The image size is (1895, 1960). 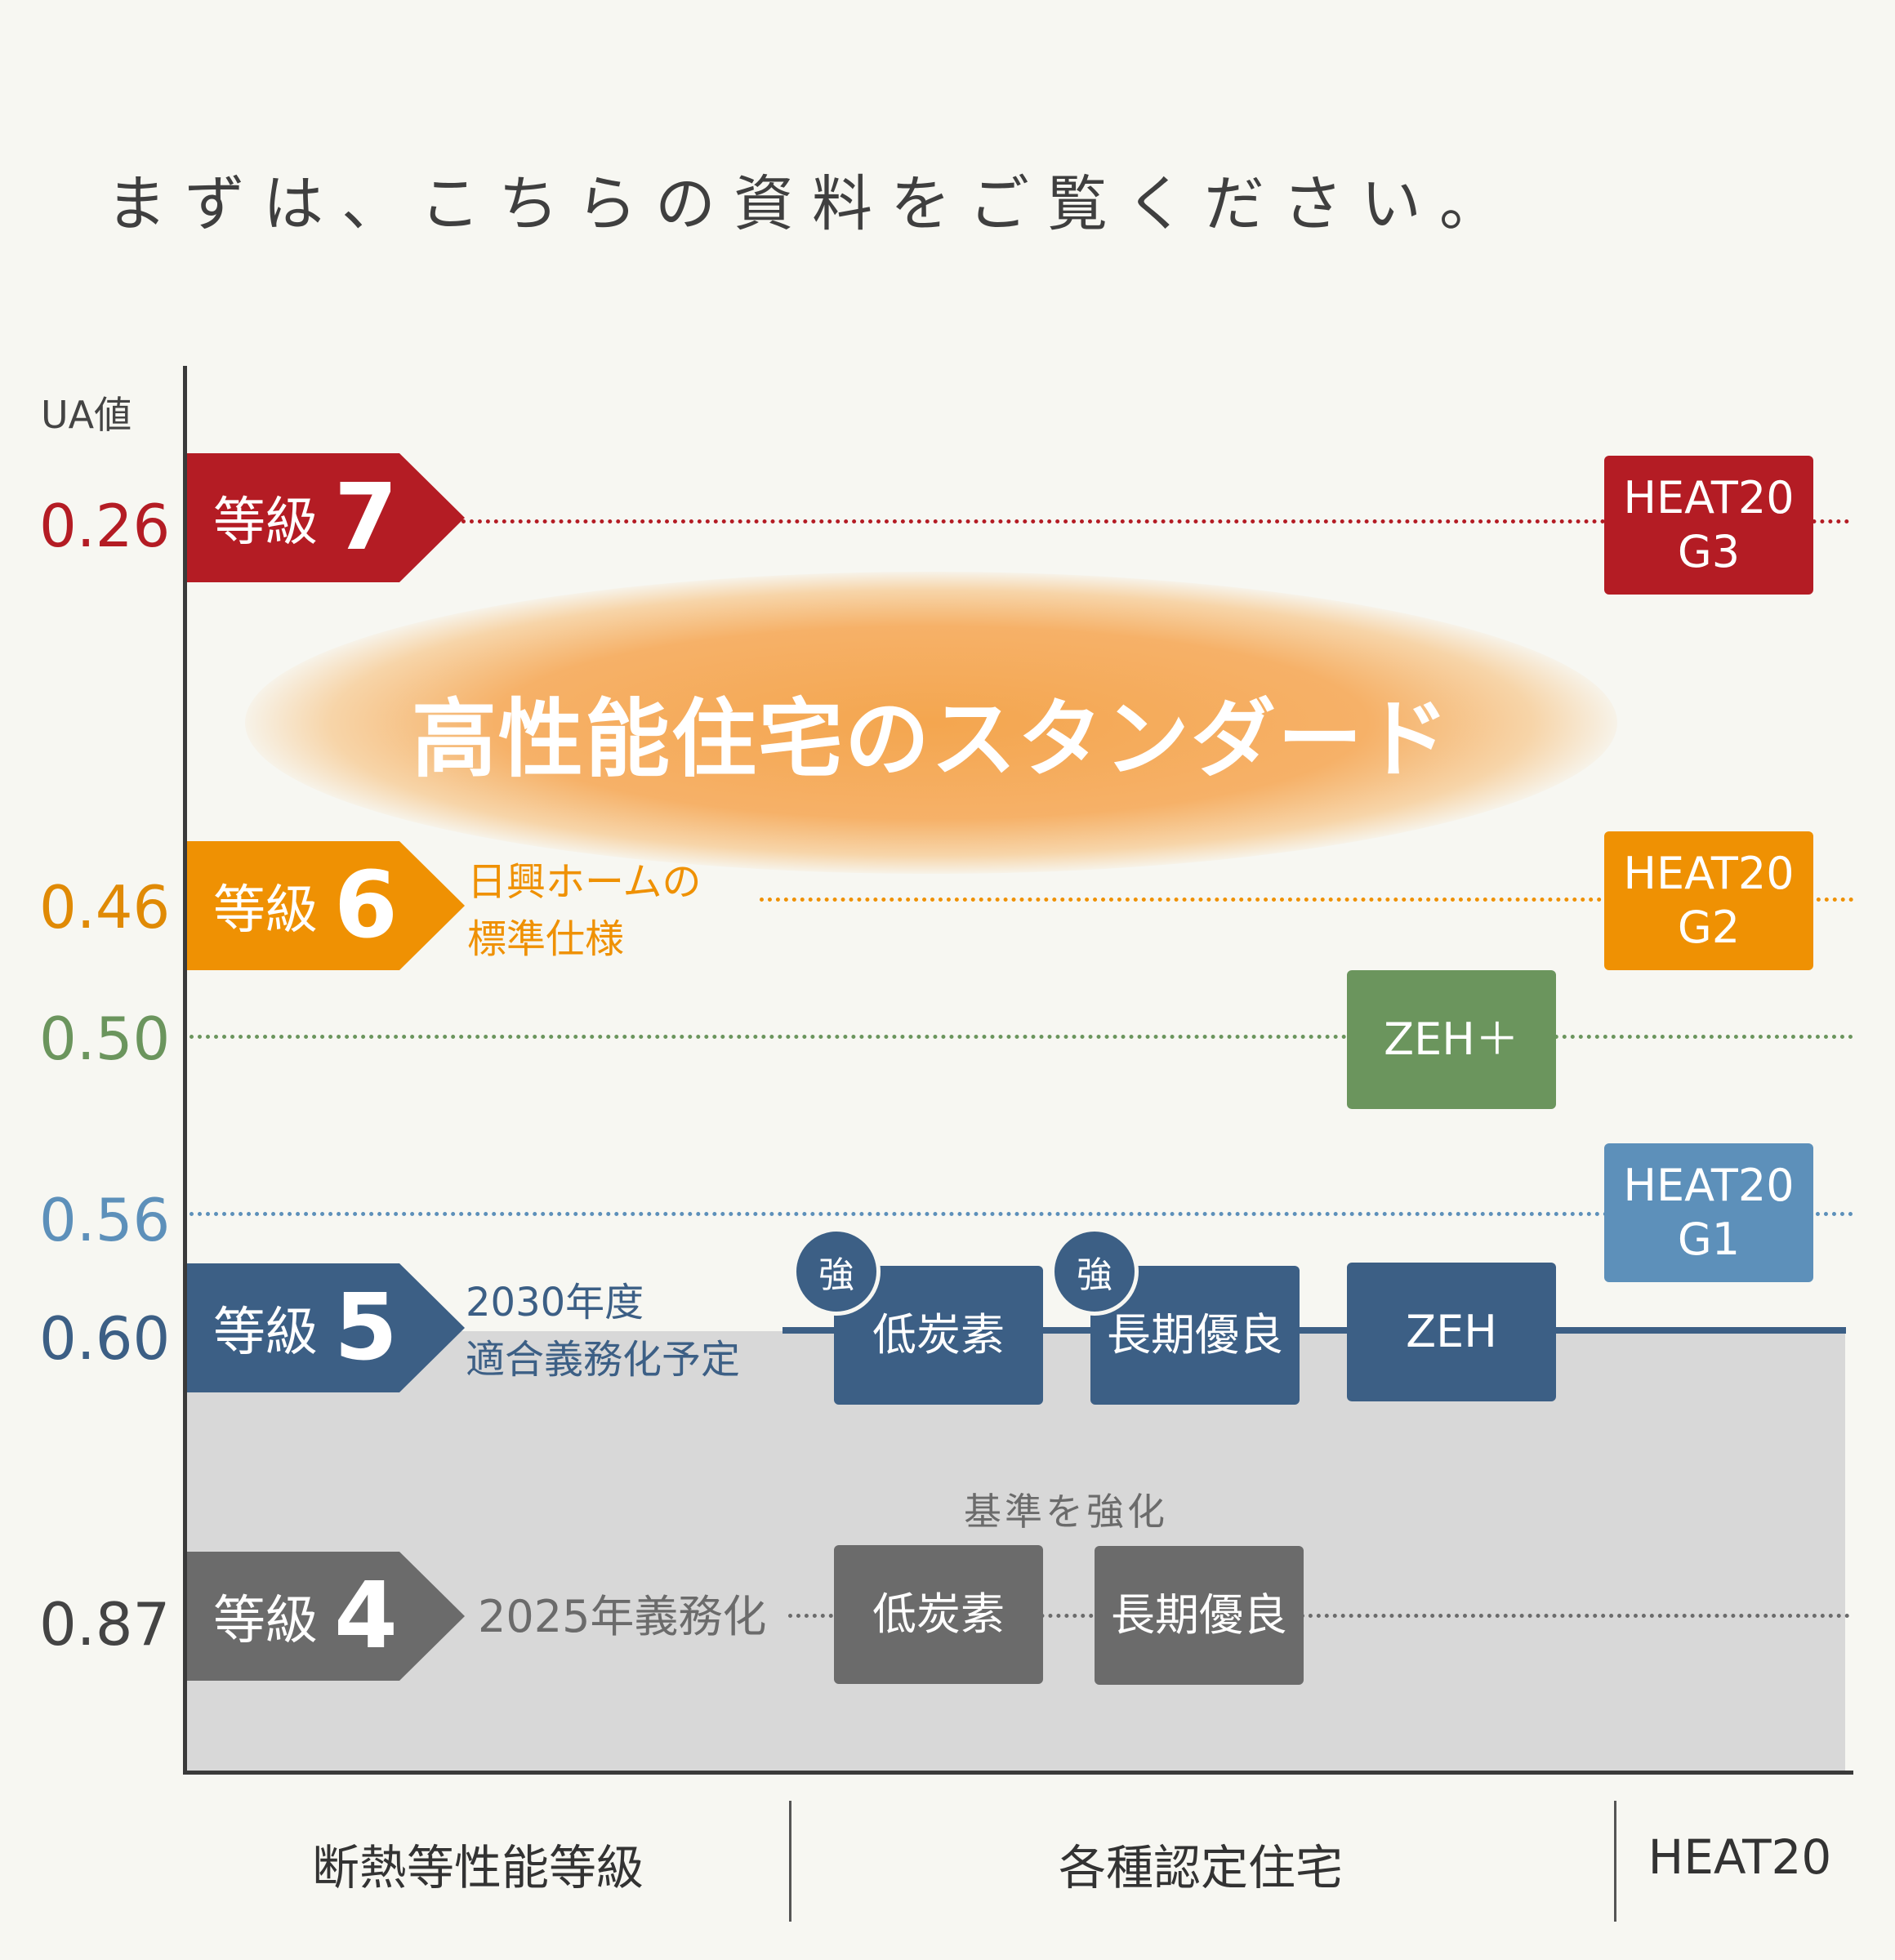 I want to click on grade-7-number: 7, so click(x=366, y=518).